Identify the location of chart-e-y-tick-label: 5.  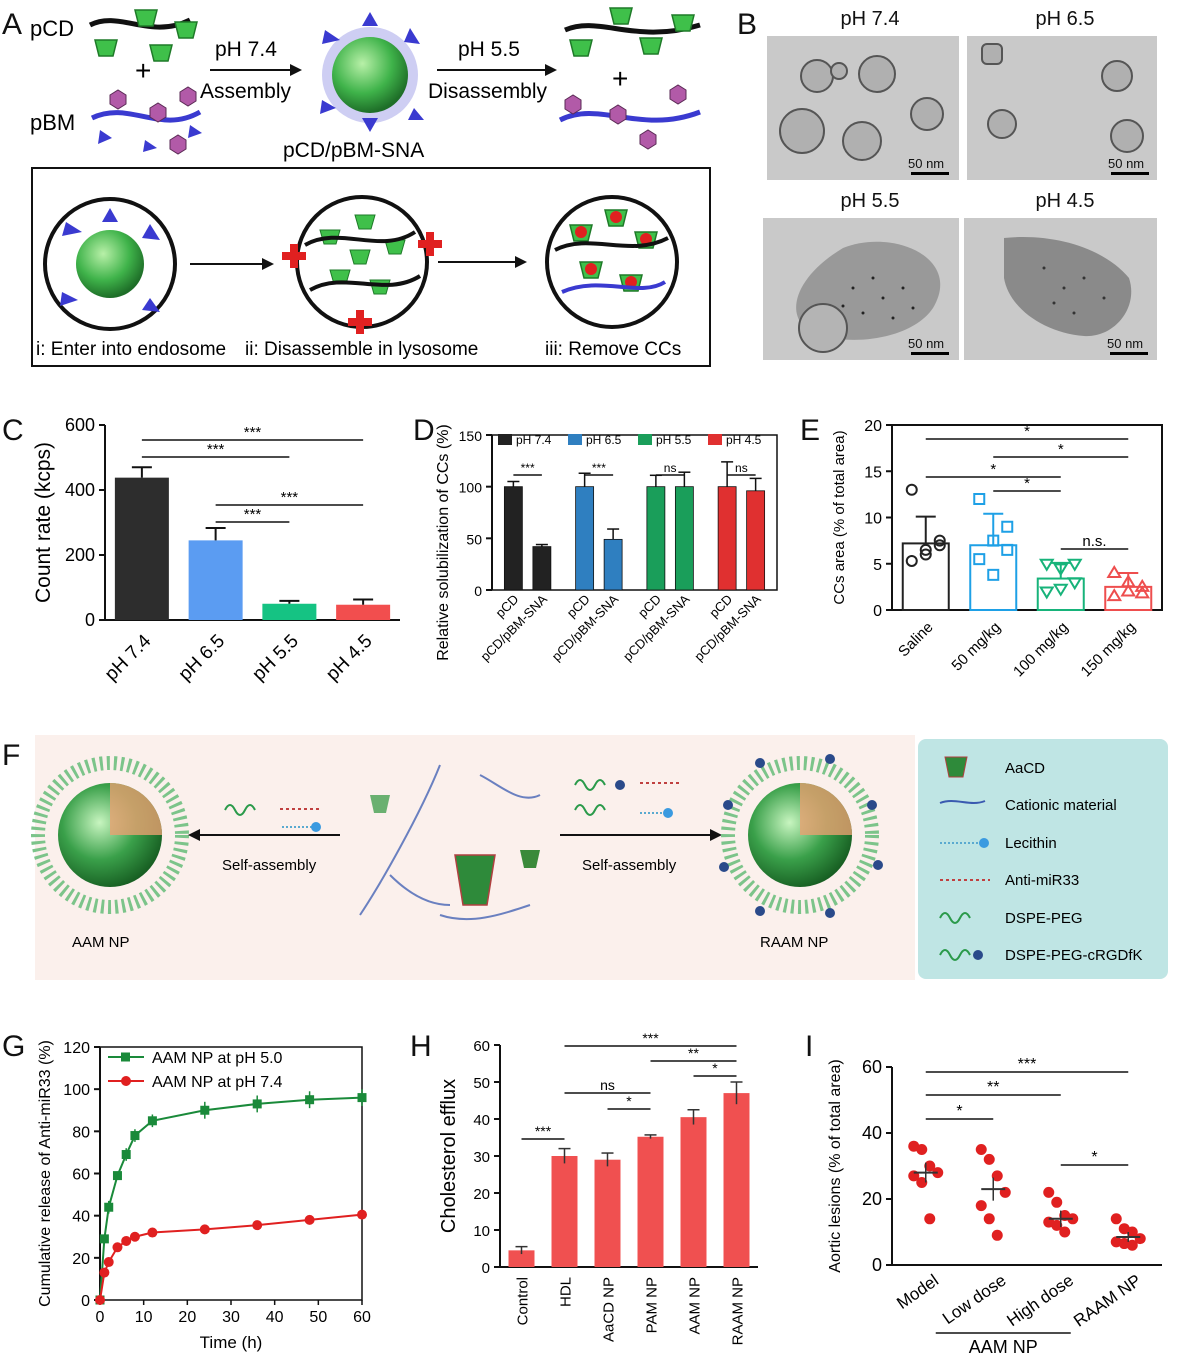
(877, 565).